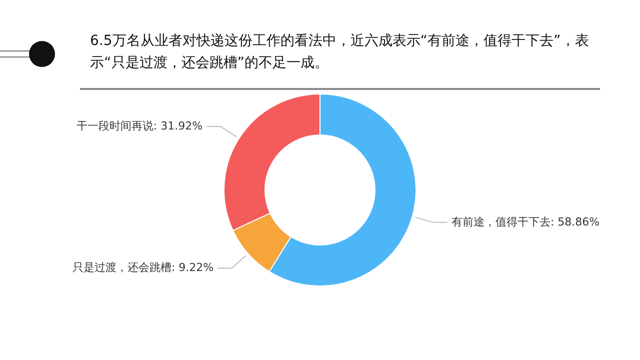 Image resolution: width=640 pixels, height=360 pixels. Describe the element at coordinates (139, 126) in the screenshot. I see `slice-label: 干一段时间再说: 31.92%` at that location.